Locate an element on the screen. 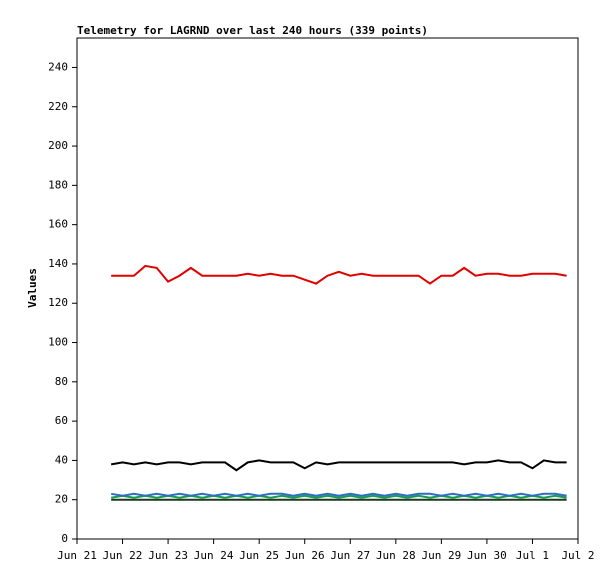 The height and width of the screenshot is (579, 615). x-tick-label: Jun 27 is located at coordinates (350, 555).